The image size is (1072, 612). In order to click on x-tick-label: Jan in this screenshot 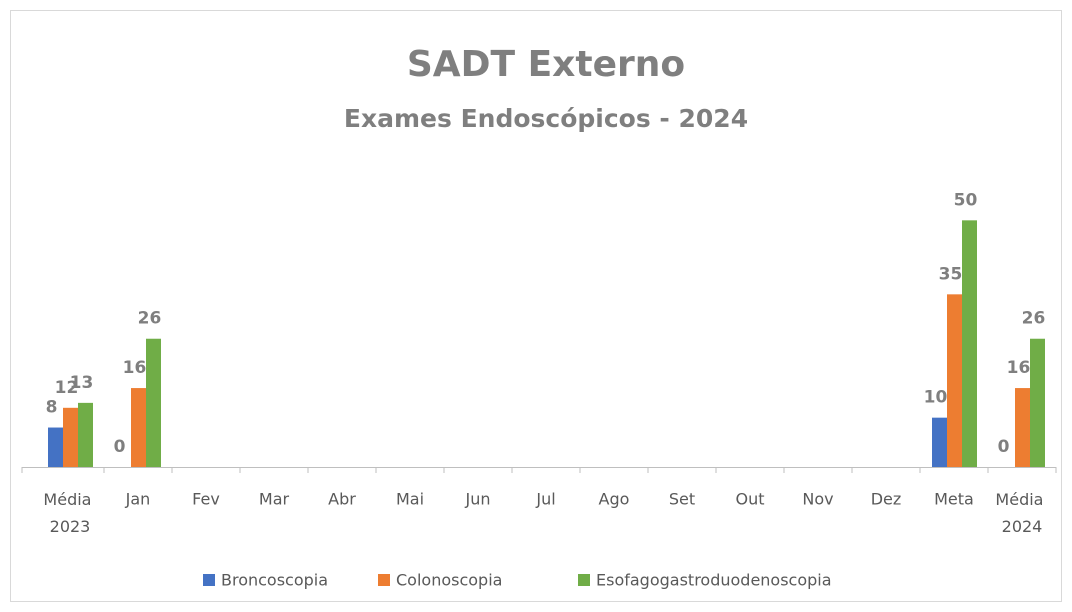, I will do `click(138, 499)`.